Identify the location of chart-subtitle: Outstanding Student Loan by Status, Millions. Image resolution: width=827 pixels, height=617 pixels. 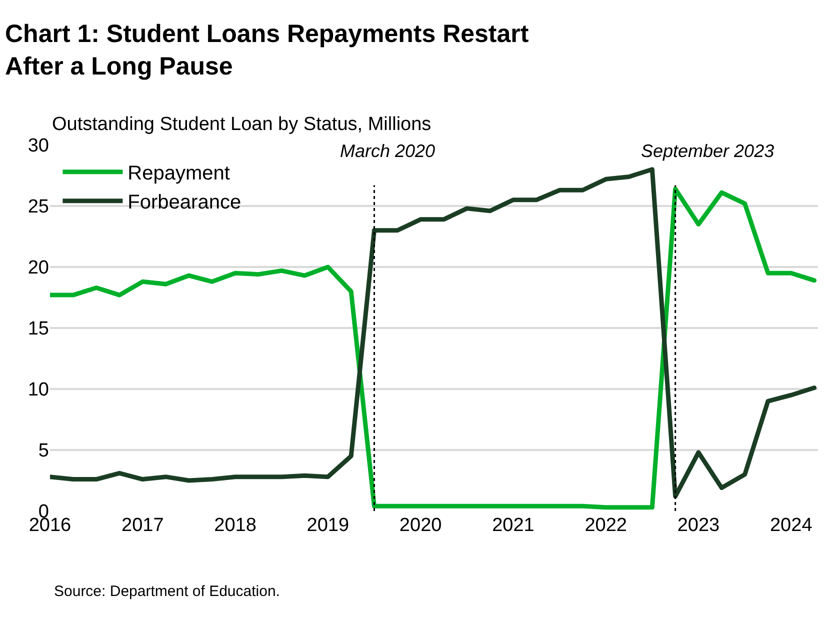
(242, 124).